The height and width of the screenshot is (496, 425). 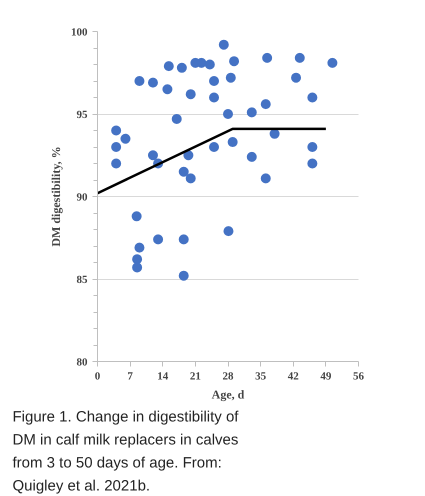 I want to click on x-axis-title: Age, d, so click(x=228, y=395).